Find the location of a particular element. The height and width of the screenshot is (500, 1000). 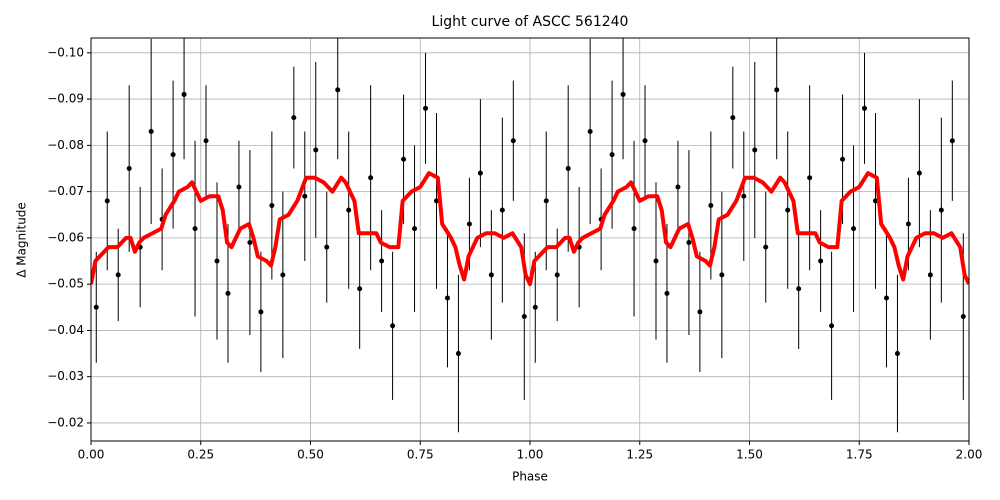

y-tick-label: −0.06 is located at coordinates (65, 237).